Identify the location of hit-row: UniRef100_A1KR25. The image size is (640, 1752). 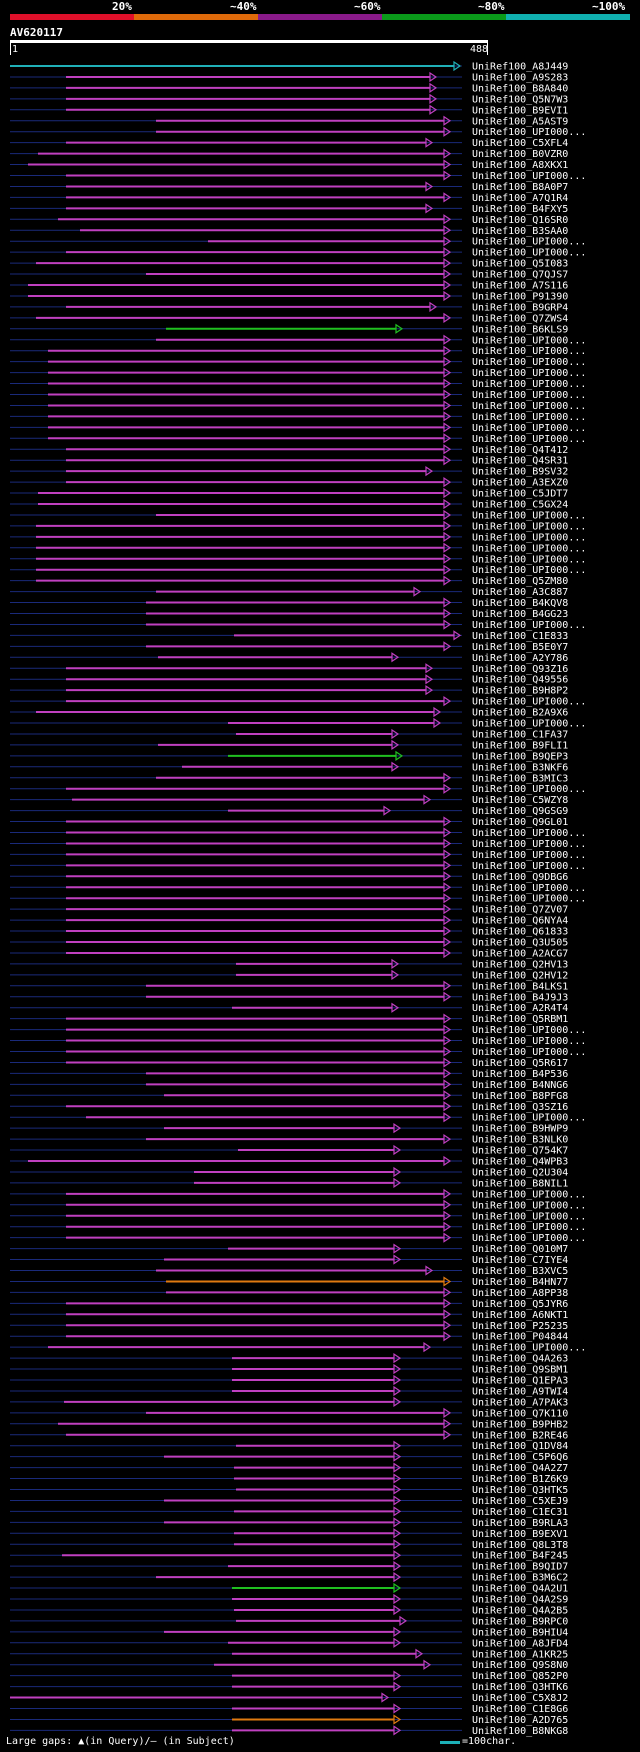
(289, 1654).